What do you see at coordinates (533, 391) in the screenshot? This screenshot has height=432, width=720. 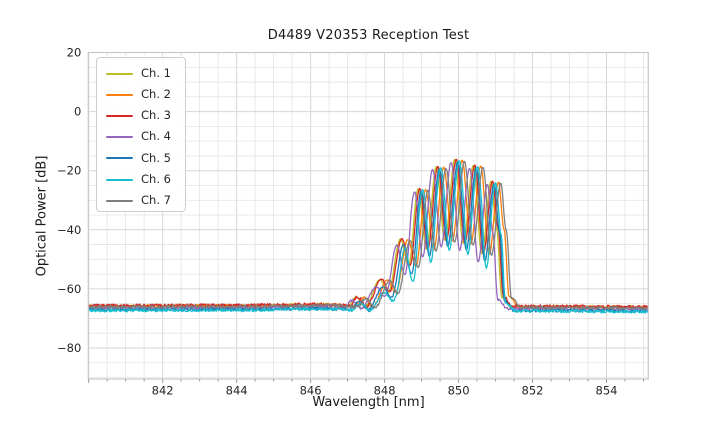 I see `x-tick-label: 852` at bounding box center [533, 391].